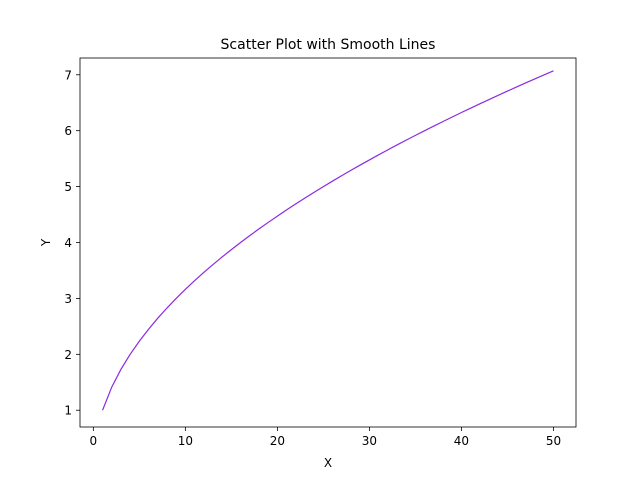 This screenshot has width=640, height=480. I want to click on y-axis-ticks: 1 2 3 4 5 6 7, so click(72, 243).